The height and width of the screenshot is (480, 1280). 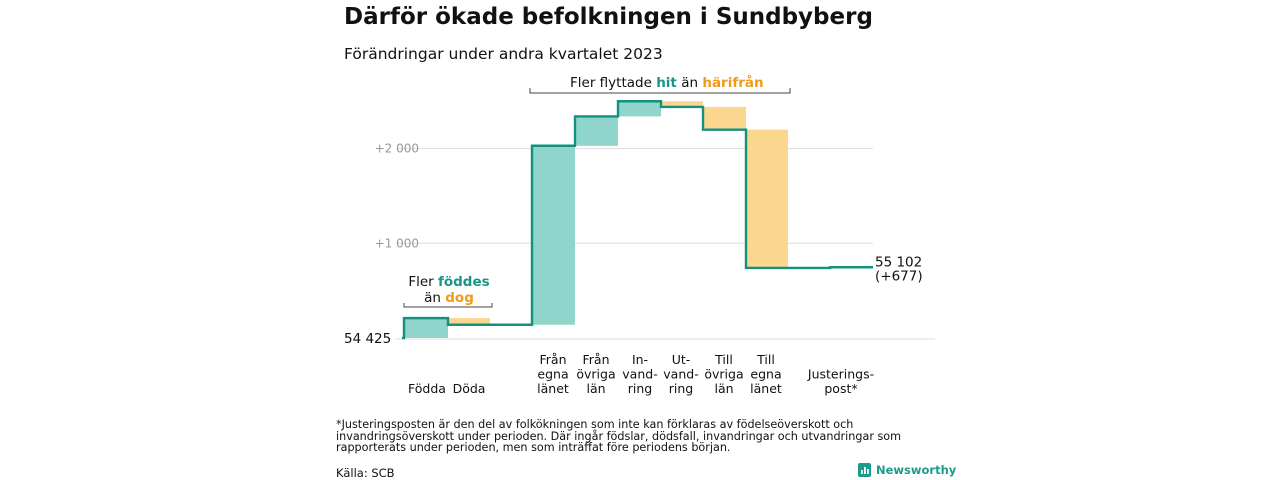 I want to click on x-category-label: Justerings-post*, so click(x=840, y=382).